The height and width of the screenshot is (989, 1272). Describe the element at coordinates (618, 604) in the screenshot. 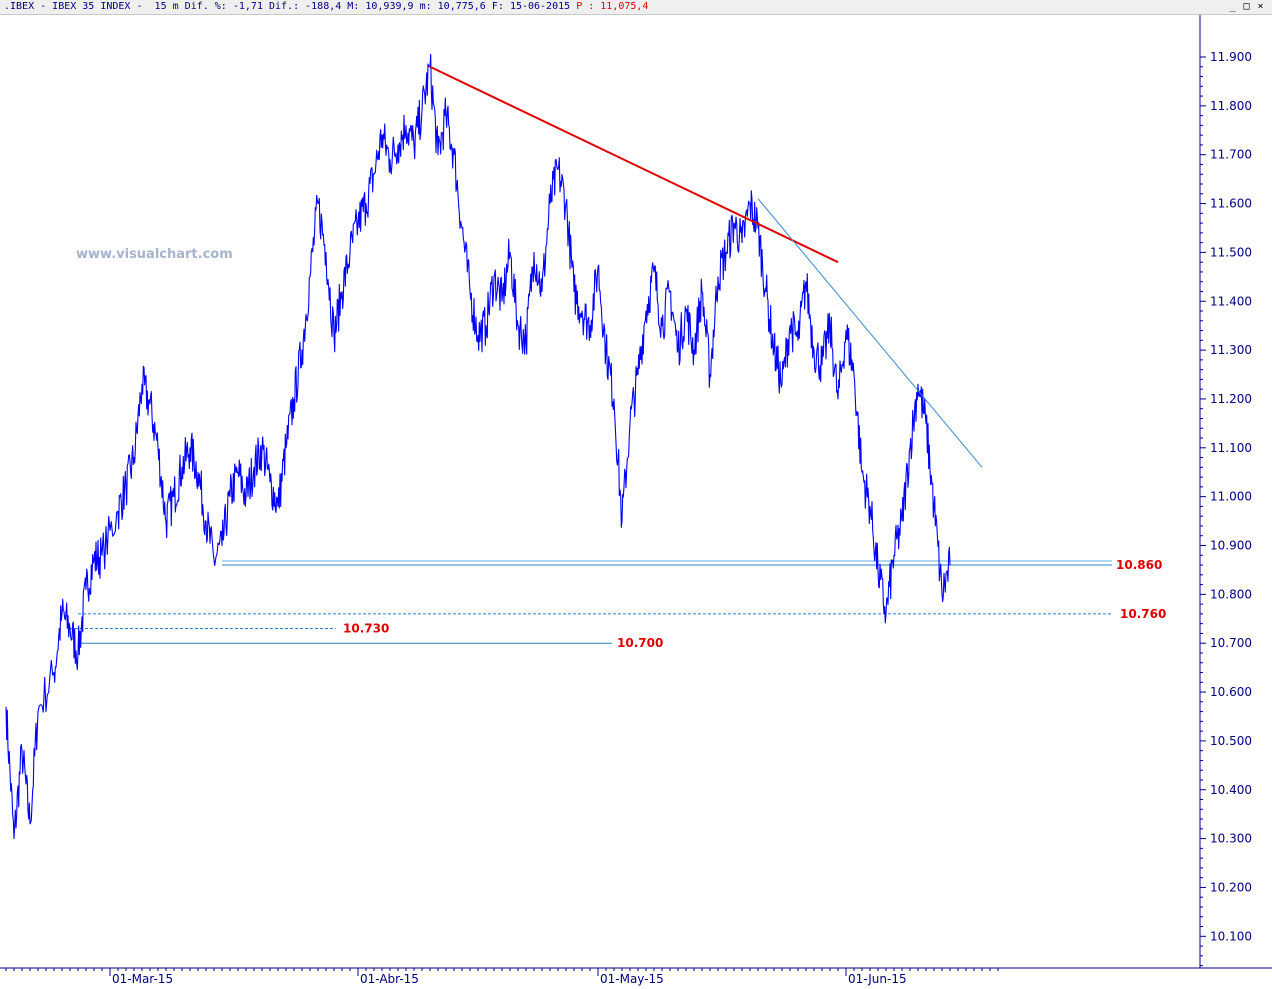

I see `support-levels: 10.860 10.760 10.730 10.700` at that location.